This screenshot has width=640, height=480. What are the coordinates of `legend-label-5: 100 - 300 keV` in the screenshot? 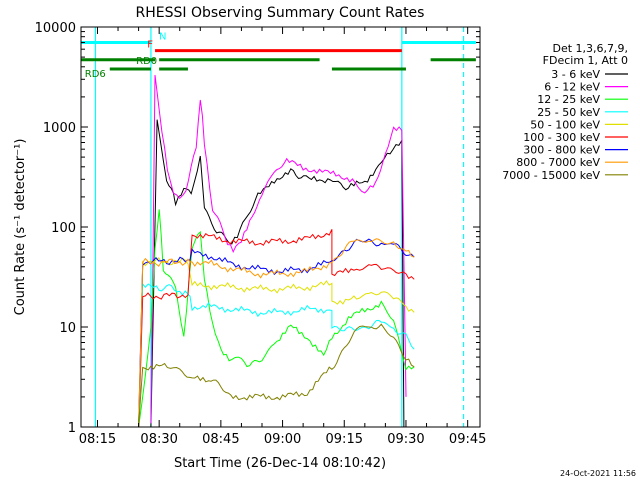 It's located at (561, 137).